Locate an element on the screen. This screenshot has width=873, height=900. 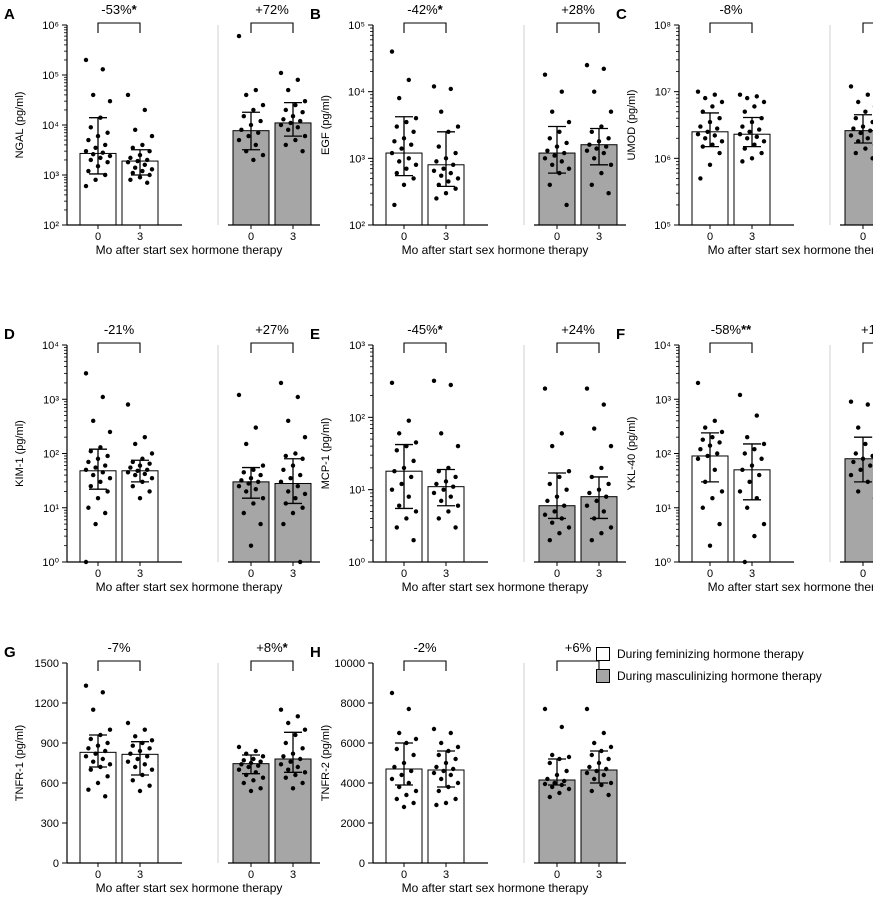
change-label: -53%* is located at coordinates (119, 9).